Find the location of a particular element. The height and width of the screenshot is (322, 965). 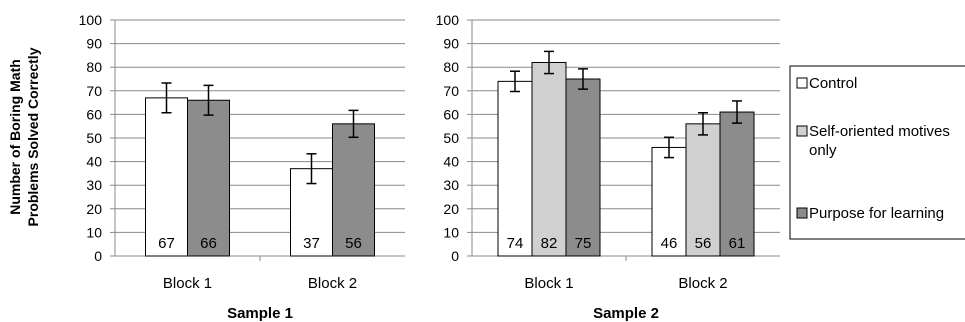

data-label: 67 is located at coordinates (166, 243).